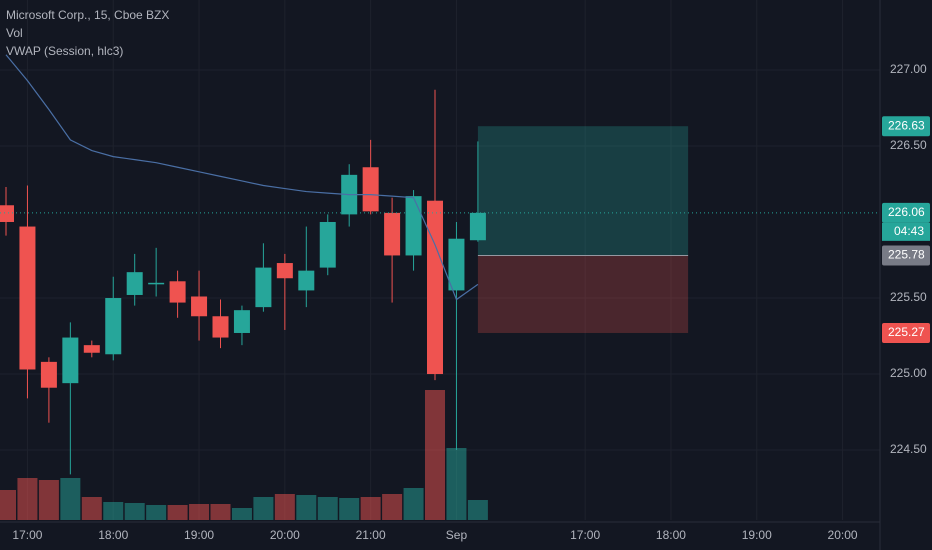 The image size is (932, 550). I want to click on stop-label: 225.27, so click(906, 332).